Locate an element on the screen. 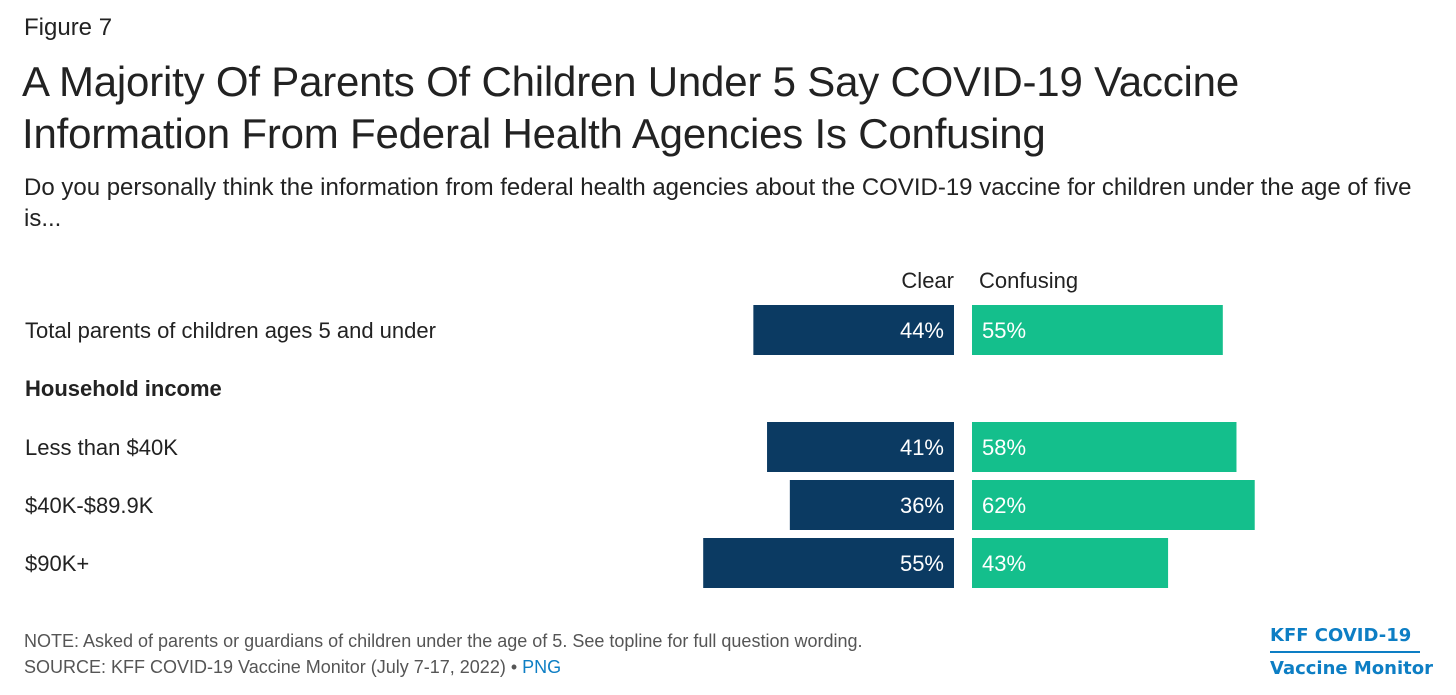 The height and width of the screenshot is (695, 1456). png-link: PNG is located at coordinates (542, 667).